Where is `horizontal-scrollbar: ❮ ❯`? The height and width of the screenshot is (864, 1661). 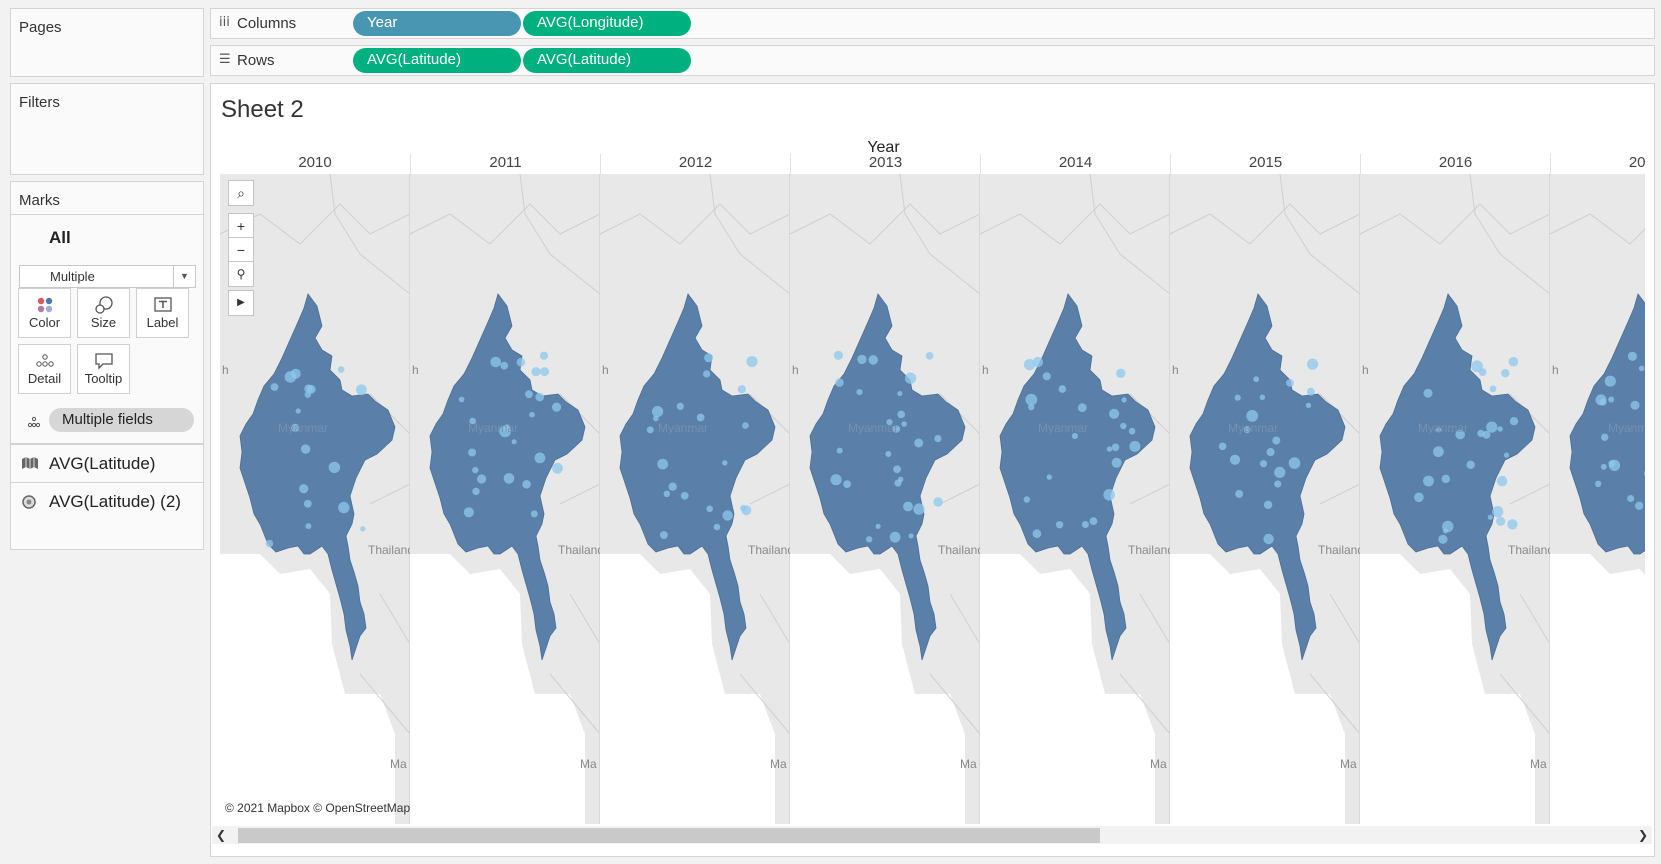
horizontal-scrollbar: ❮ ❯ is located at coordinates (932, 835).